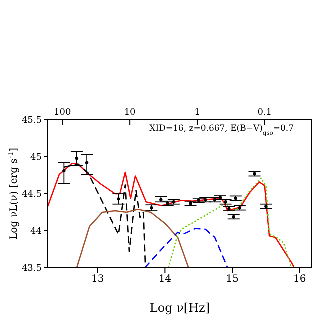 Image resolution: width=332 pixels, height=332 pixels. What do you see at coordinates (265, 113) in the screenshot?
I see `x2-tick-label: 0.1` at bounding box center [265, 113].